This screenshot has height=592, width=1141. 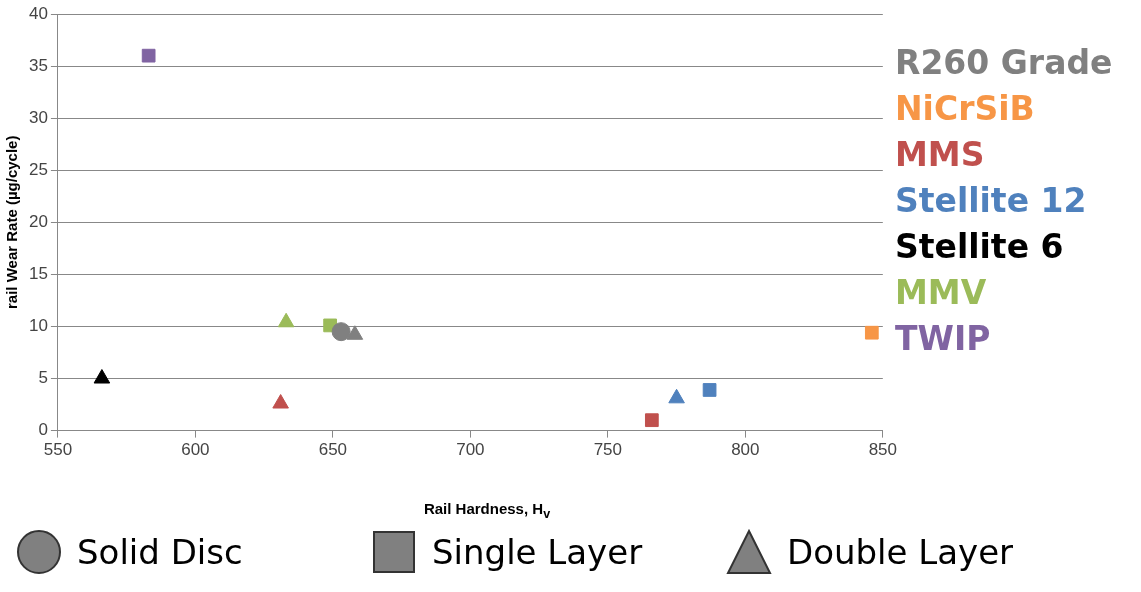 I want to click on text: R260 Grade, so click(x=1004, y=63).